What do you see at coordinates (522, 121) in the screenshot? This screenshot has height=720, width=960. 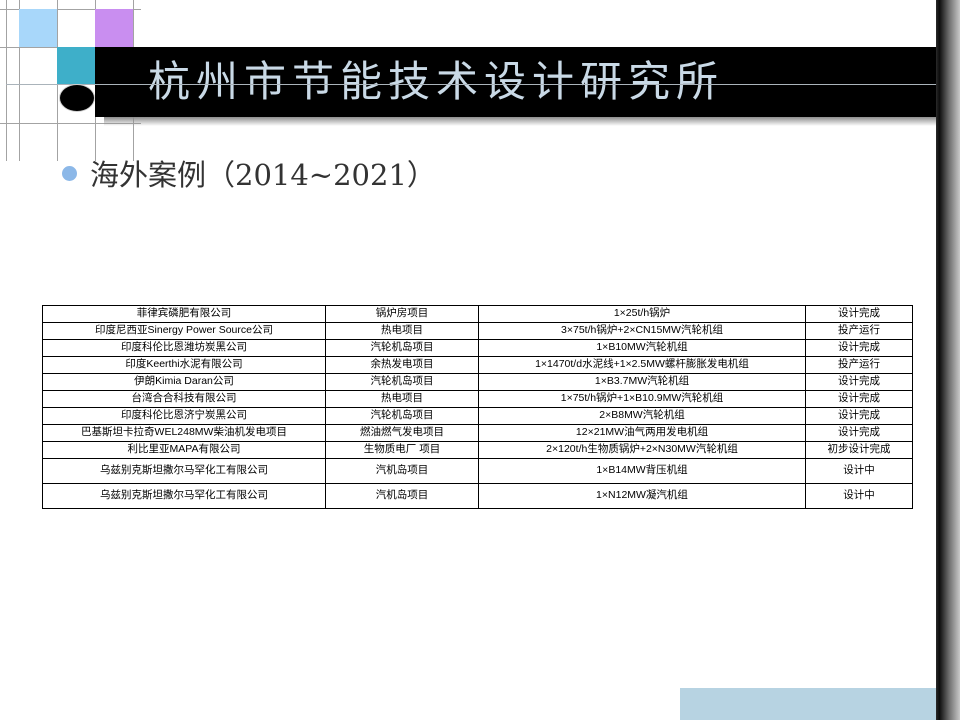 I see `title-bar-shadow` at bounding box center [522, 121].